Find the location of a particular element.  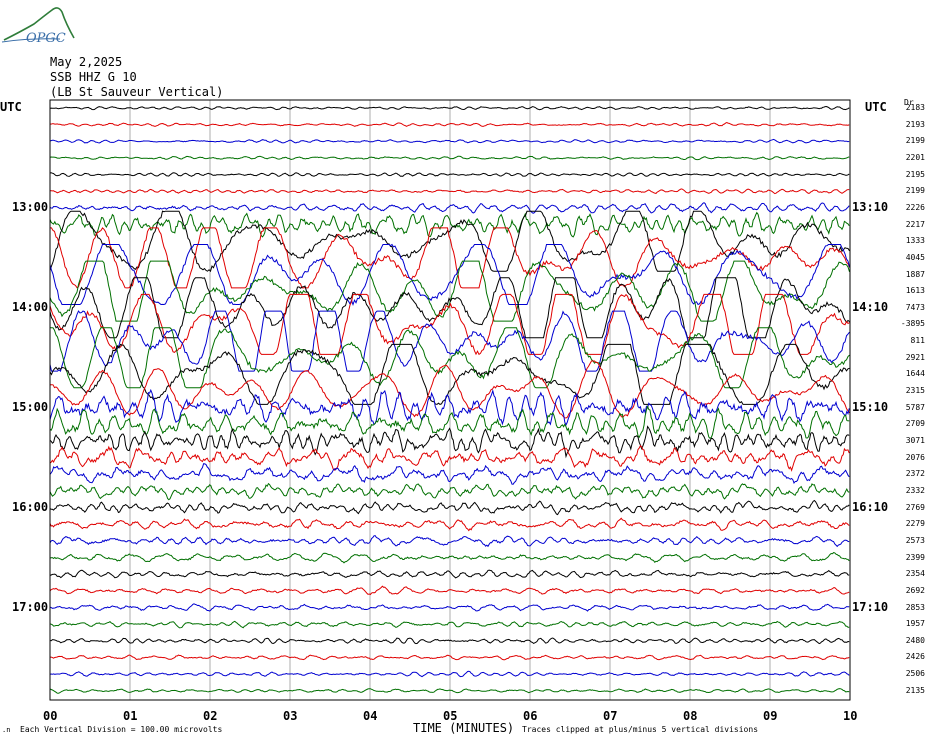

mountain-logo-icon is located at coordinates (39, 24).